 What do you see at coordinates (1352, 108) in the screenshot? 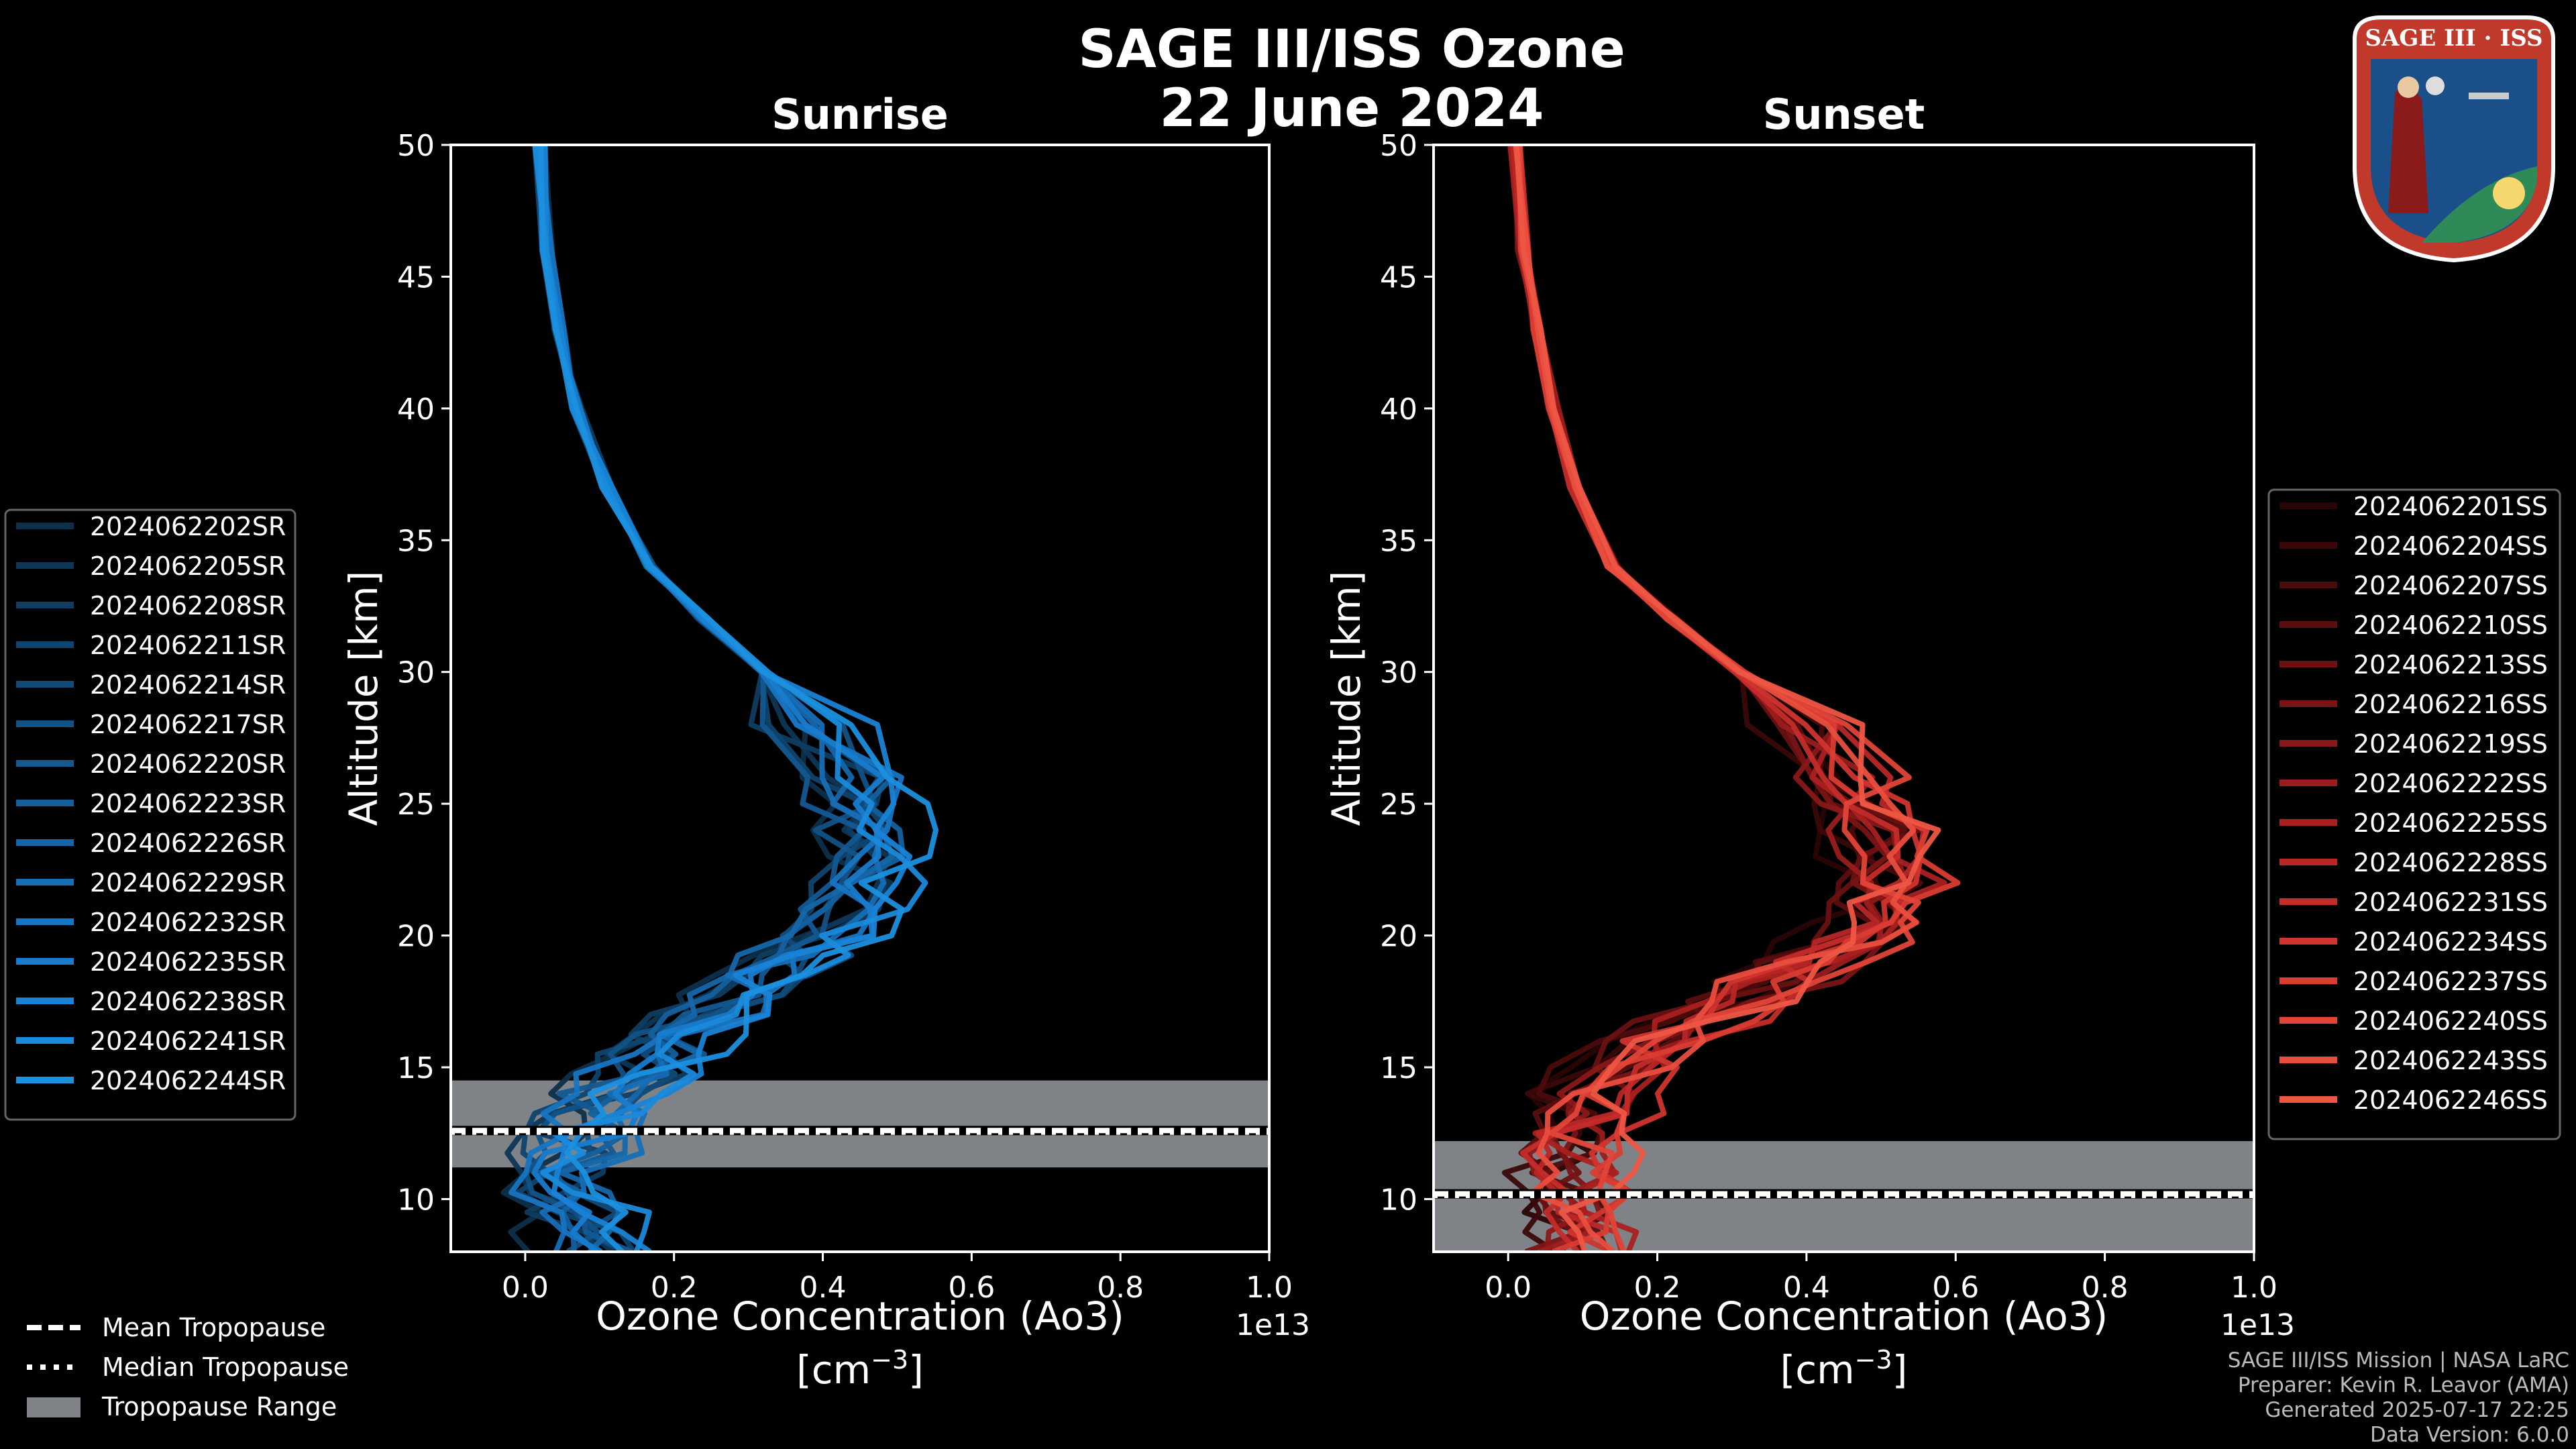
I see `figure-date: 22 June 2024` at bounding box center [1352, 108].